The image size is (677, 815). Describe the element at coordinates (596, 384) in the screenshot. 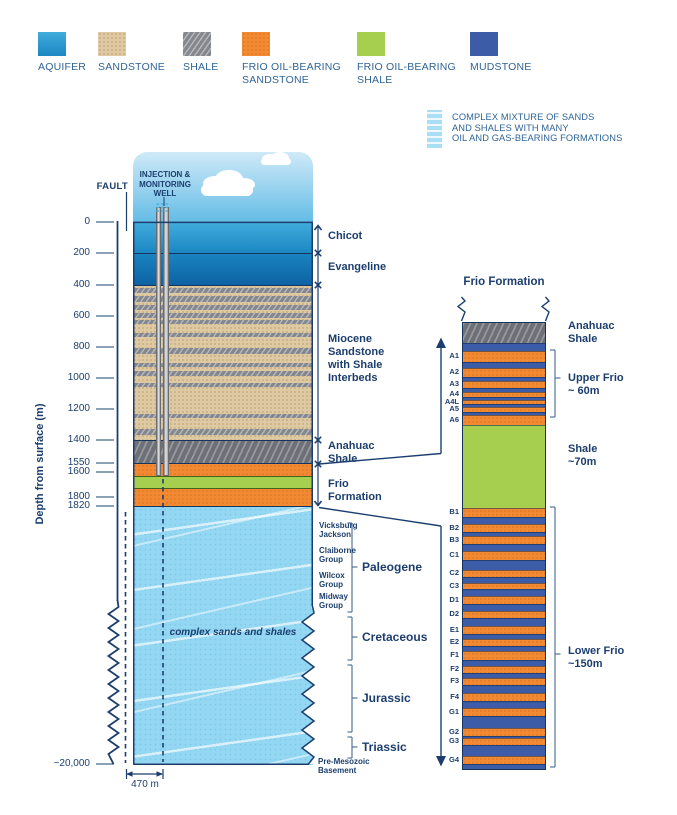

I see `annotation-upper-frio: Upper Frio ~ 60m` at that location.